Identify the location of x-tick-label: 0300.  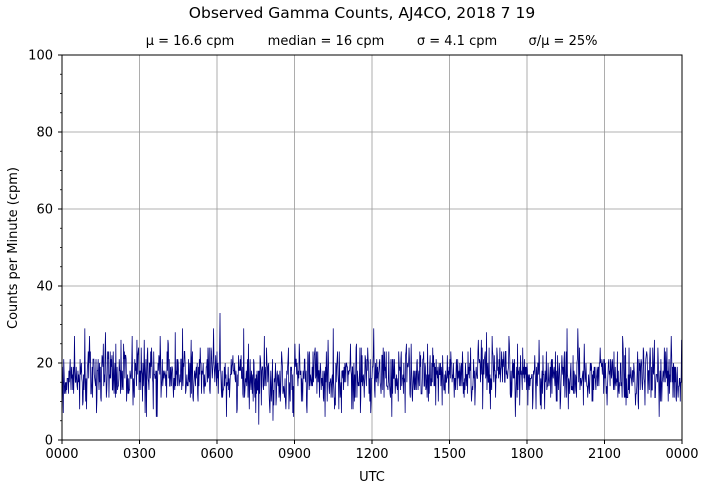
(139, 454).